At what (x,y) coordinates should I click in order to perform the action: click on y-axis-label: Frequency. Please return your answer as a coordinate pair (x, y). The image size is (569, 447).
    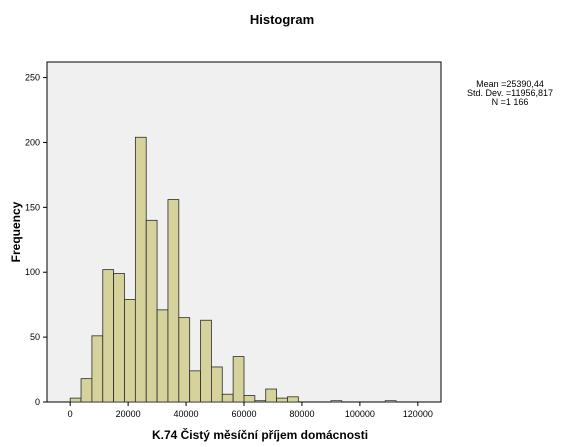
    Looking at the image, I should click on (16, 231).